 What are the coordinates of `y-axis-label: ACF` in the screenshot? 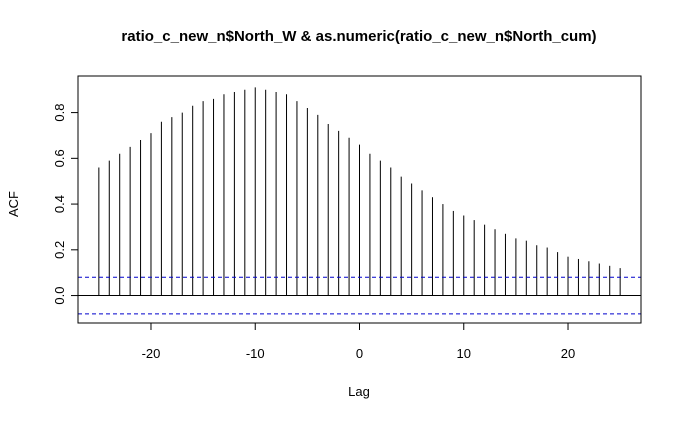 It's located at (13, 204).